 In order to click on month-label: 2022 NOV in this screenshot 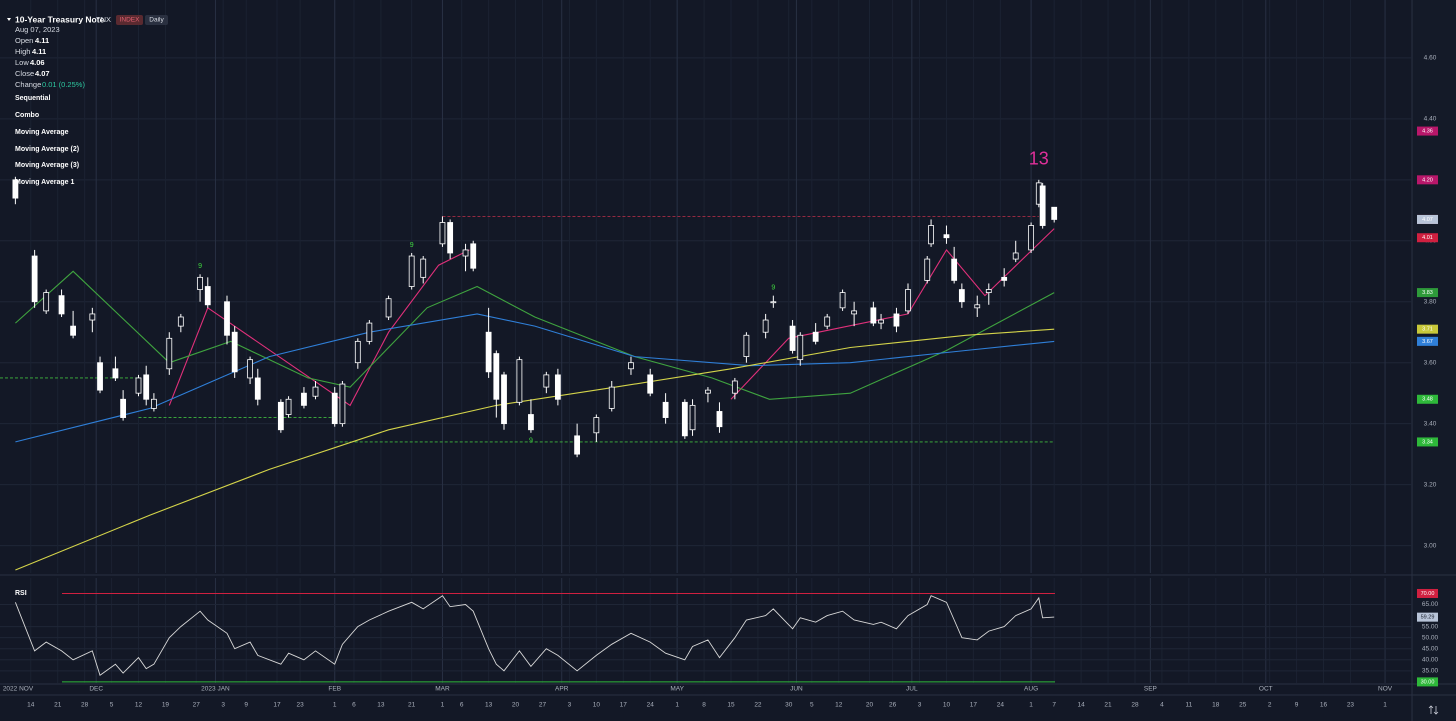, I will do `click(18, 689)`.